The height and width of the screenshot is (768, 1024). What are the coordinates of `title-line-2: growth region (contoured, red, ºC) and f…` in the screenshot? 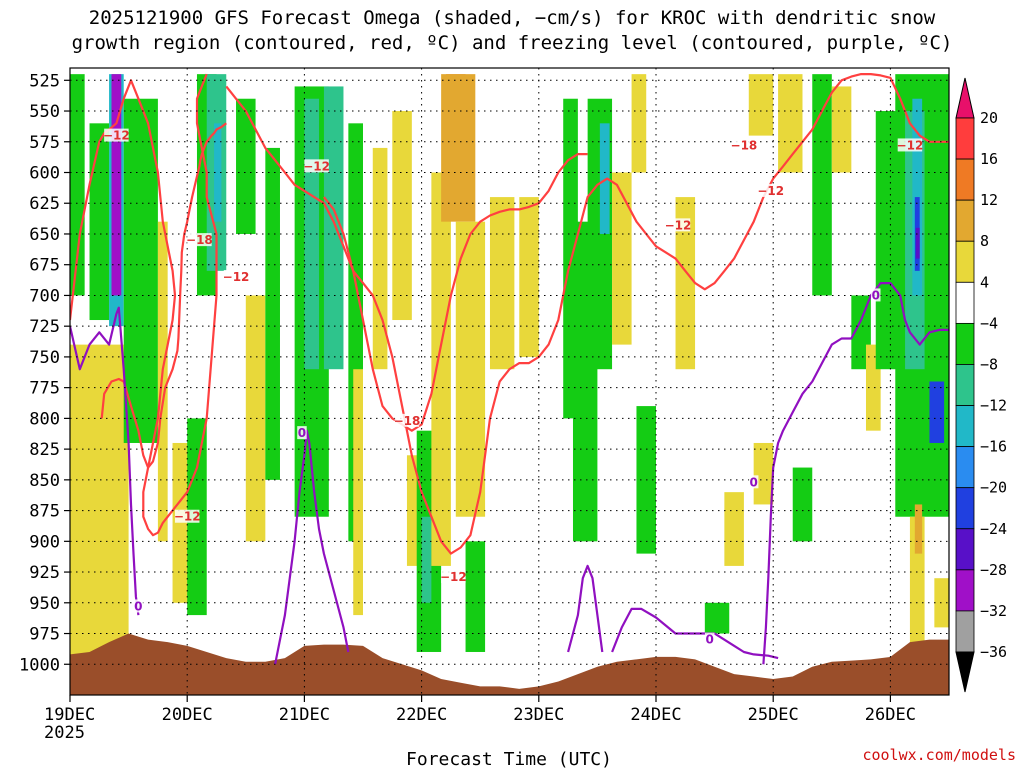 It's located at (512, 43).